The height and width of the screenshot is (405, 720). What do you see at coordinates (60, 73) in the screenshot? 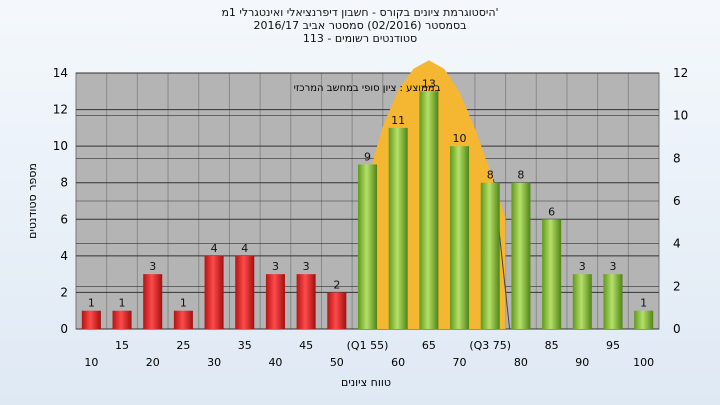
I see `y-tick-label: 14` at bounding box center [60, 73].